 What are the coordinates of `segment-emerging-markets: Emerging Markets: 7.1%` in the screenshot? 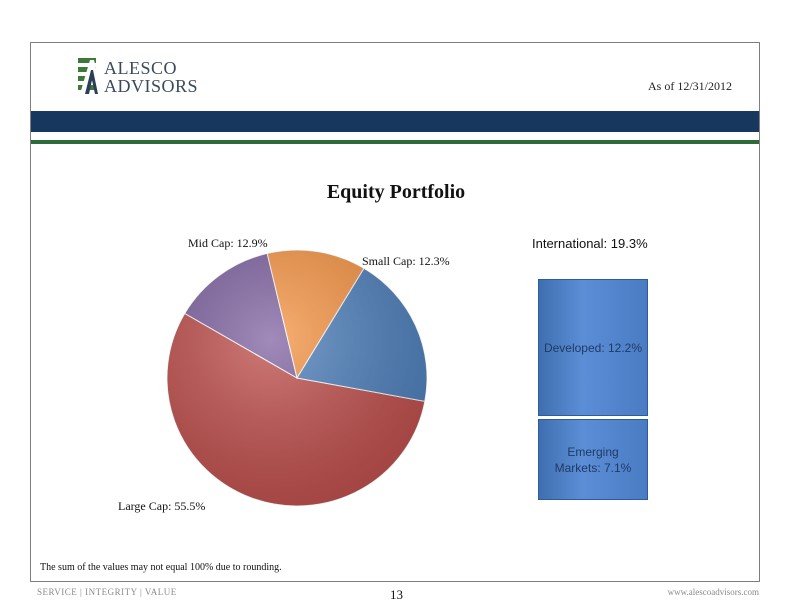 It's located at (593, 459).